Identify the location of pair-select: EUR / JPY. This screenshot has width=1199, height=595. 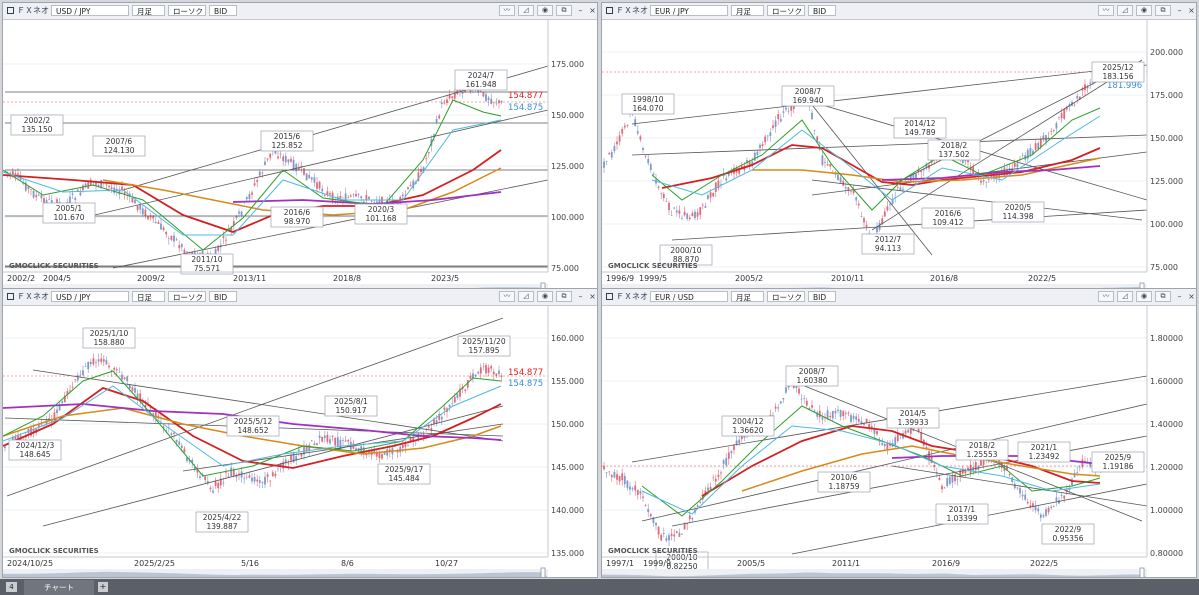
(689, 10).